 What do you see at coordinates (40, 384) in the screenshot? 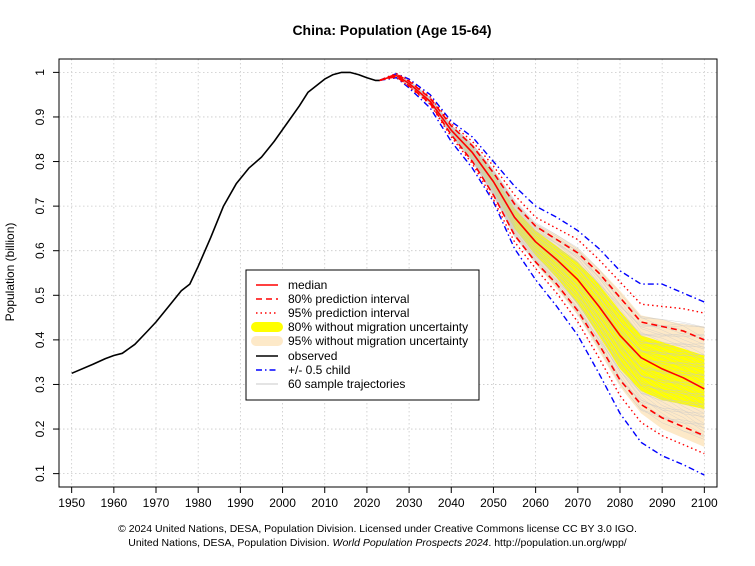
I see `y-tick-label: 0.3` at bounding box center [40, 384].